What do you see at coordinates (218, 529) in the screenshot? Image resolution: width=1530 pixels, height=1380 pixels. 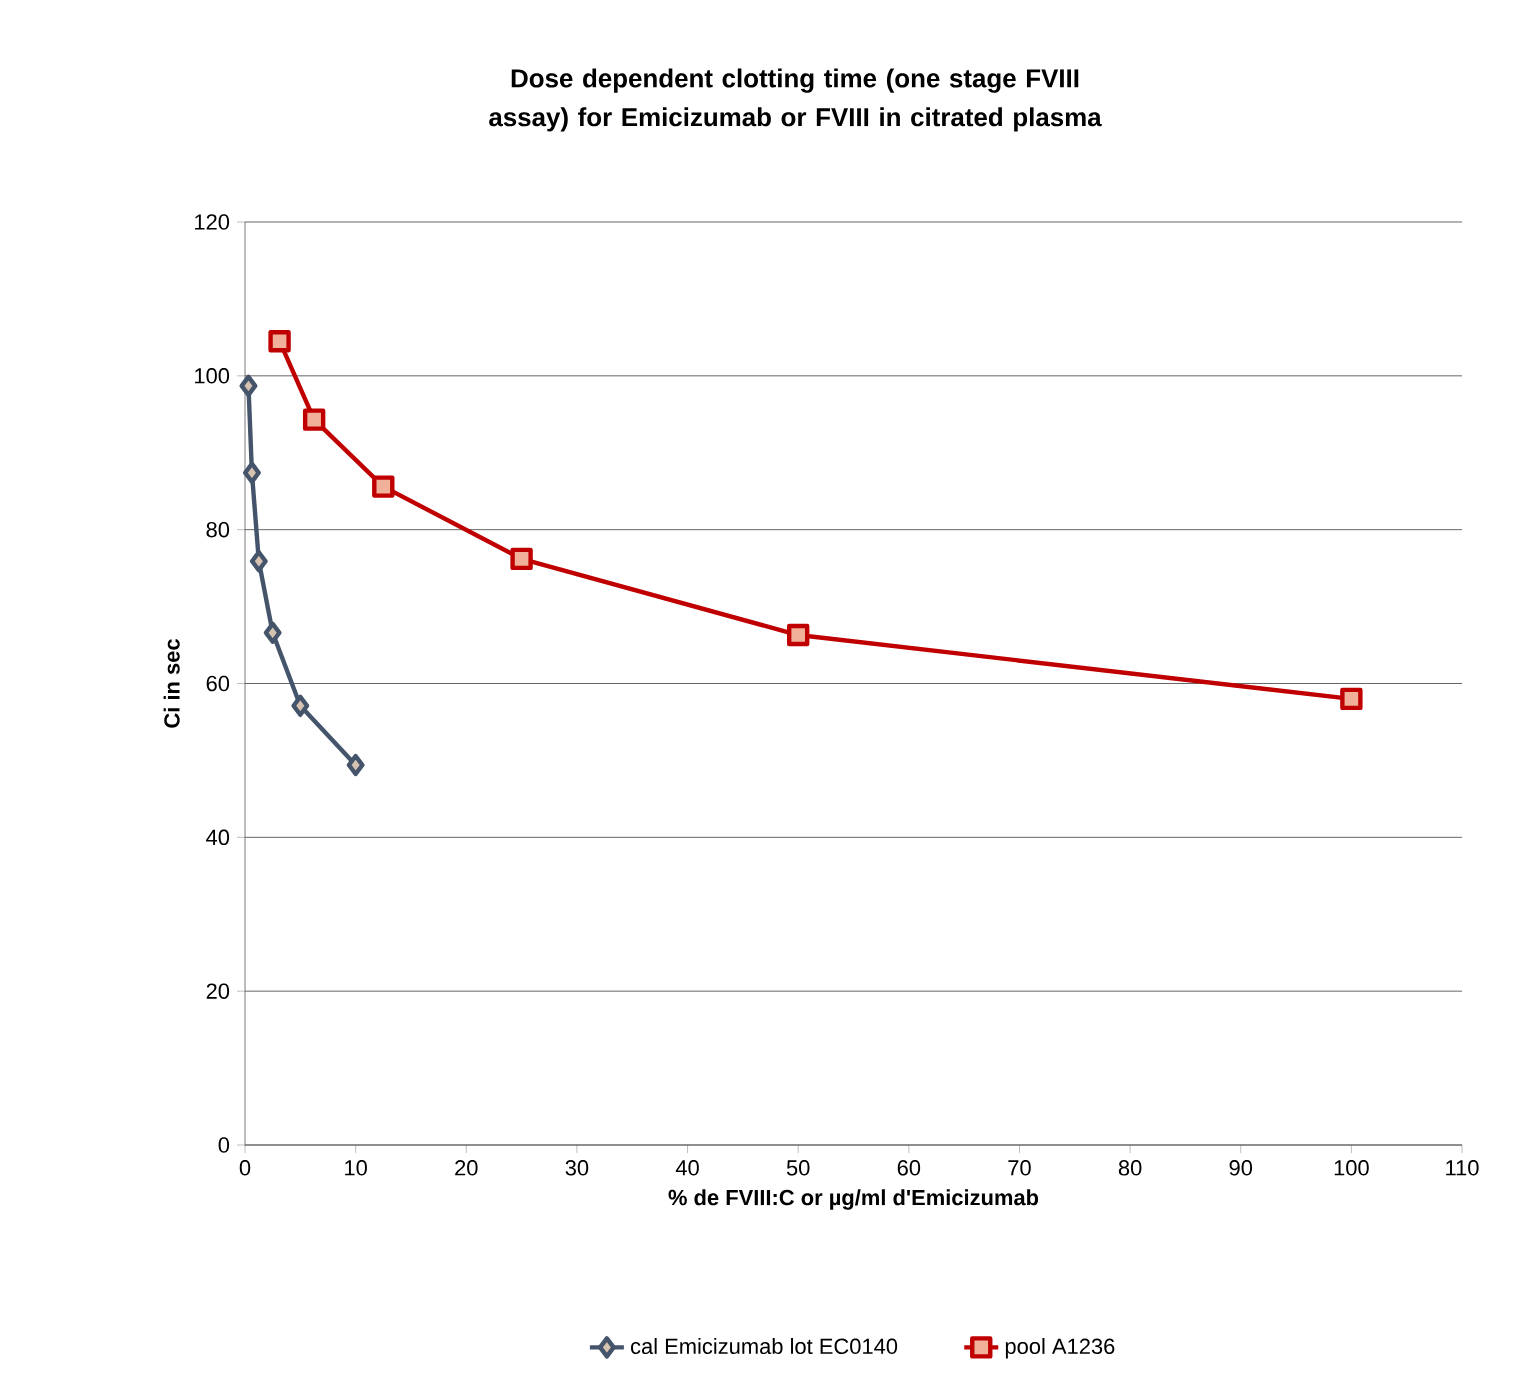 I see `y-tick-label: 80` at bounding box center [218, 529].